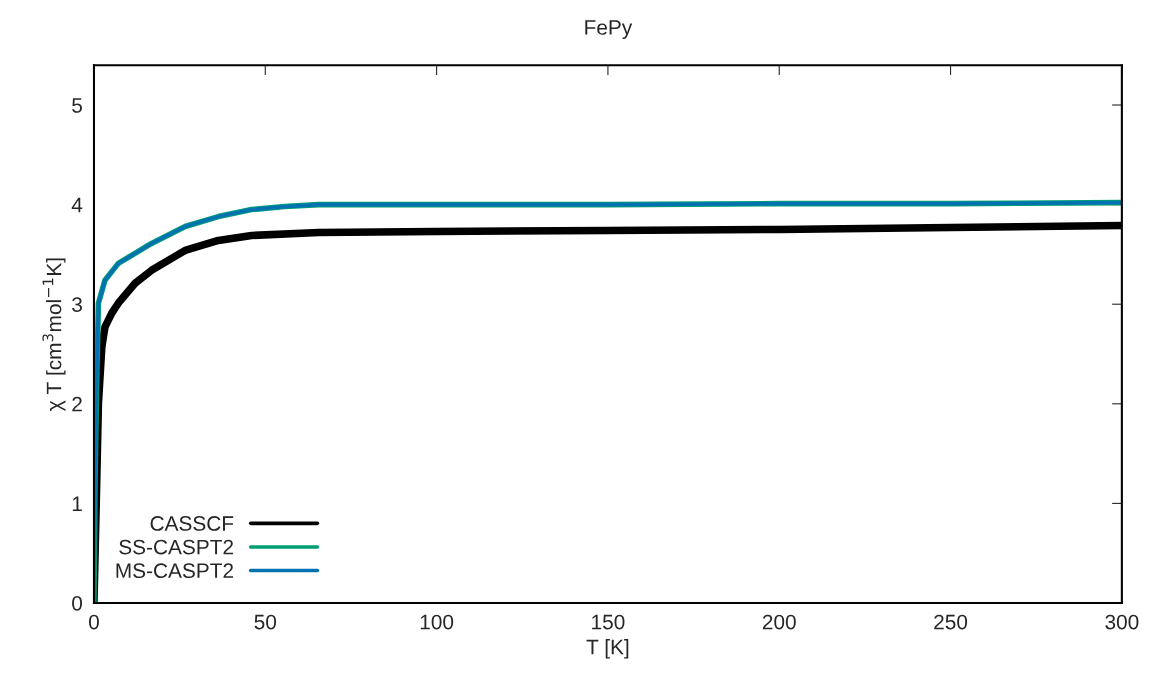 The width and height of the screenshot is (1153, 686). I want to click on legend-label: CASSCF, so click(192, 523).